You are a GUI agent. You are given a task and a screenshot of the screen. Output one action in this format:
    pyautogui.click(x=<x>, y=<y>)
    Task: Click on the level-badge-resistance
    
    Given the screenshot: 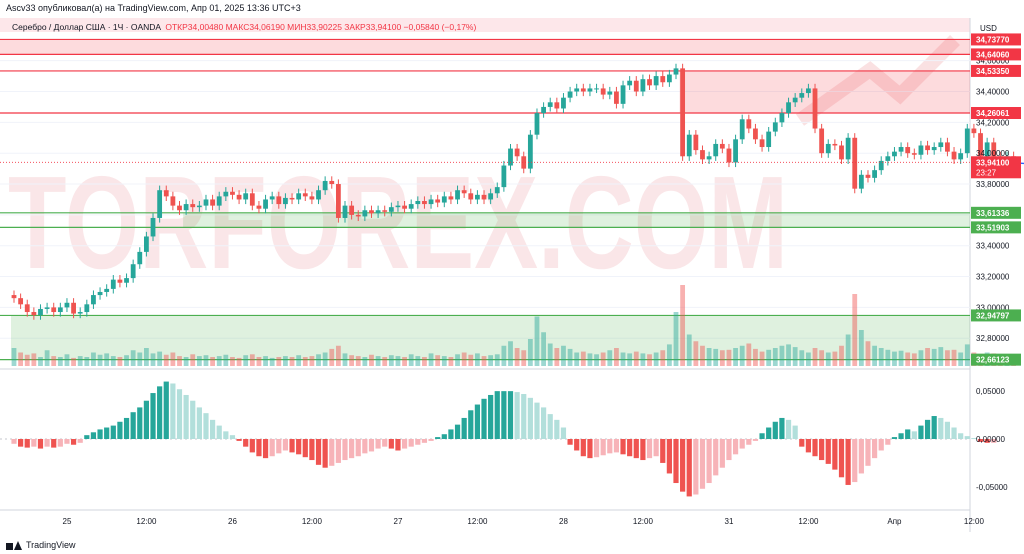 What is the action you would take?
    pyautogui.click(x=996, y=54)
    